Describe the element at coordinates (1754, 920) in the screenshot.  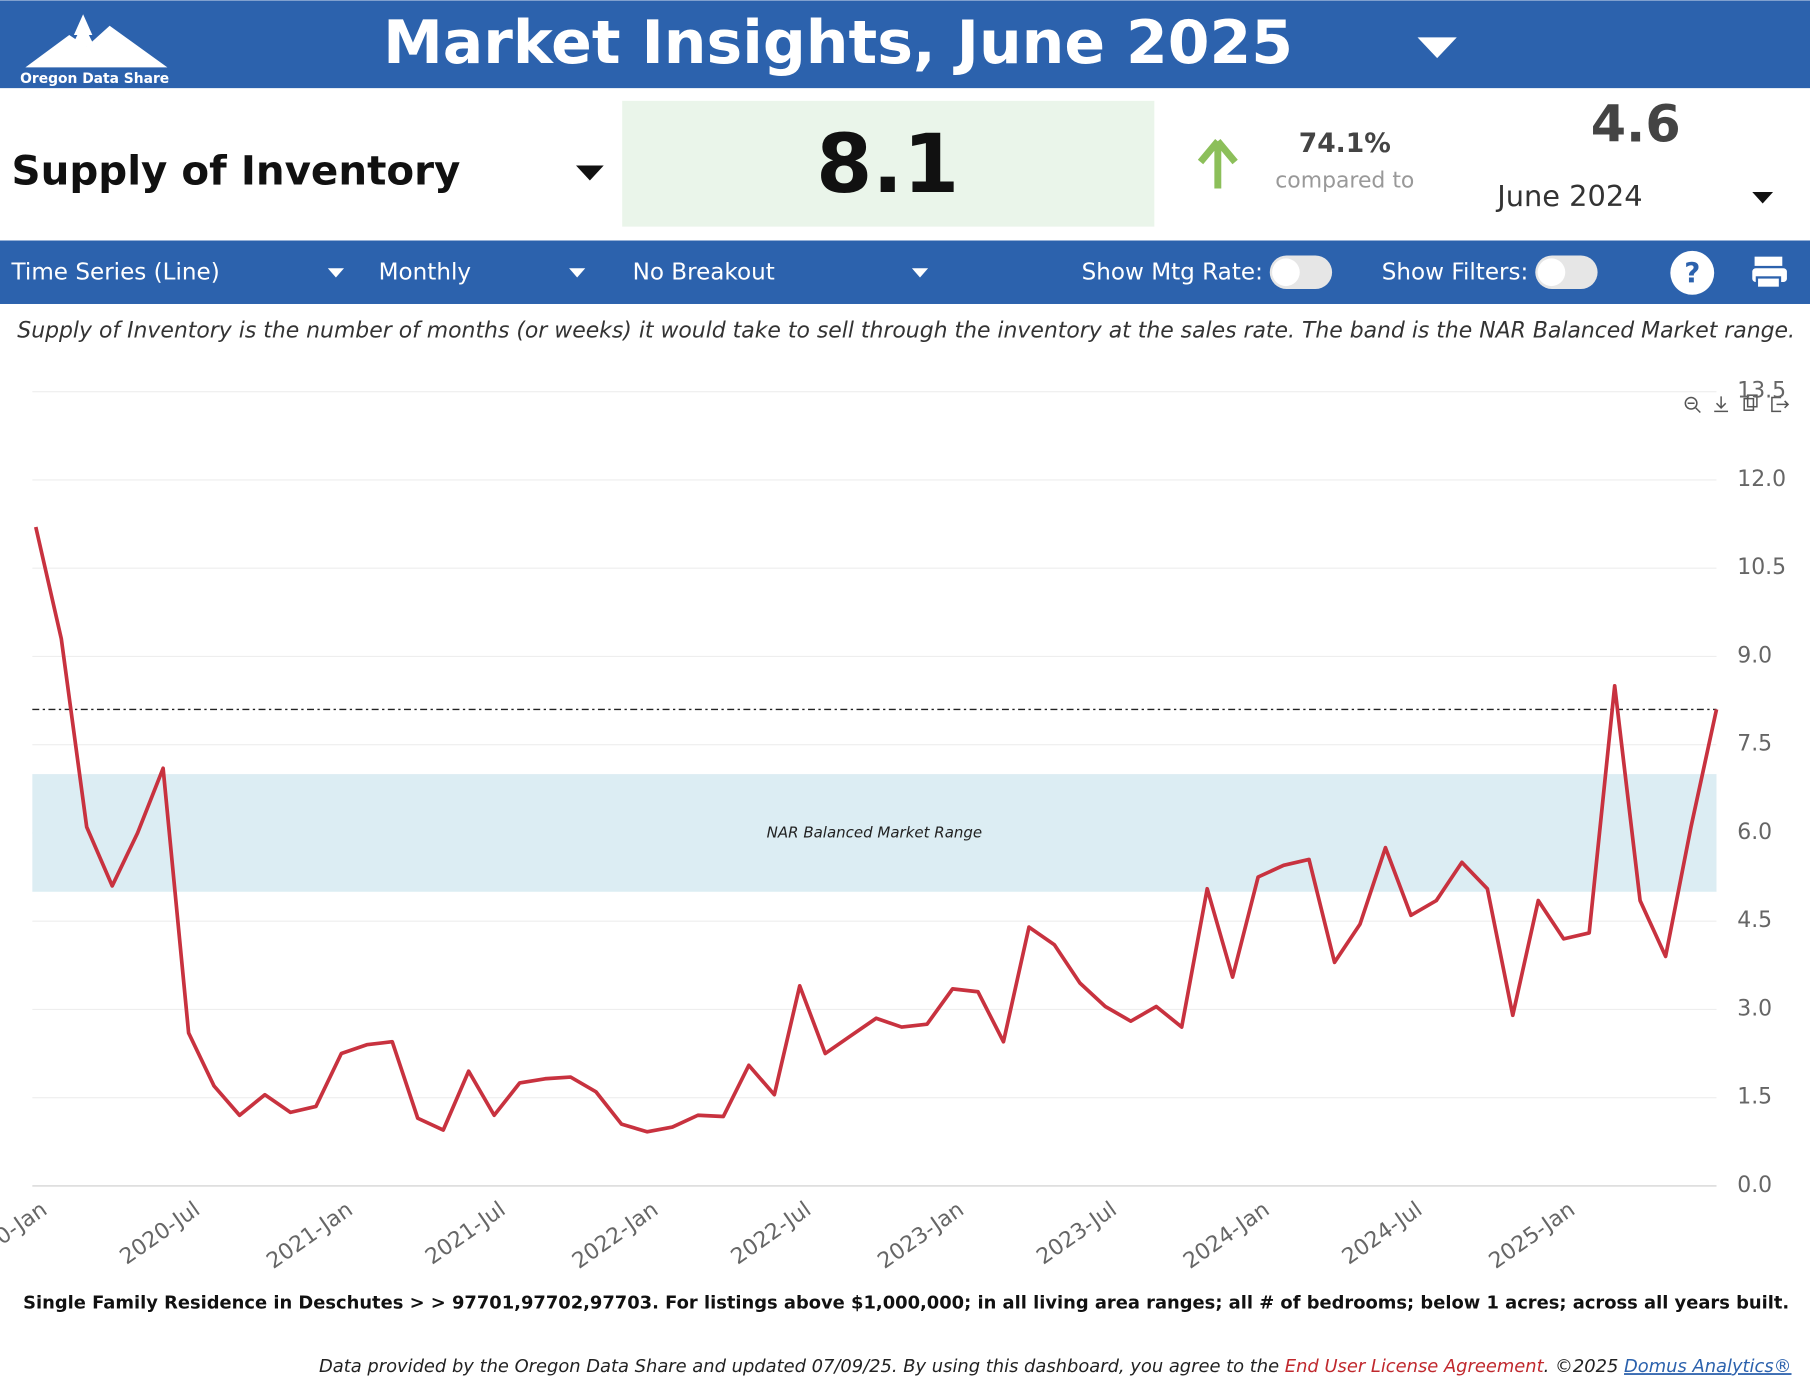
I see `y-tick-label: 4.5` at that location.